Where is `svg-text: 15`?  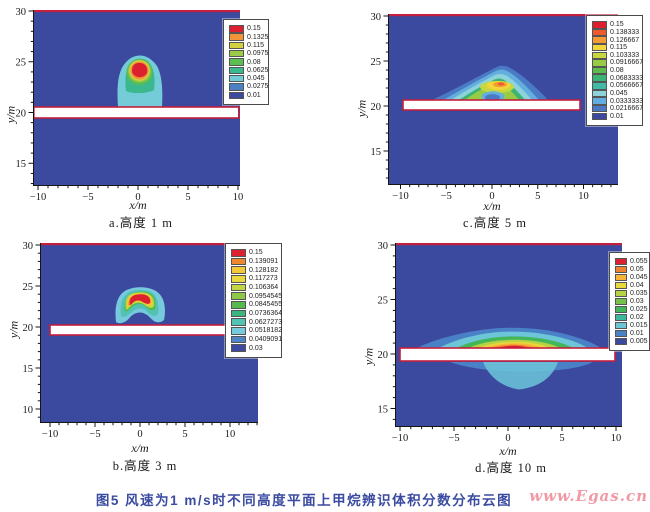
svg-text: 15 is located at coordinates (28, 369).